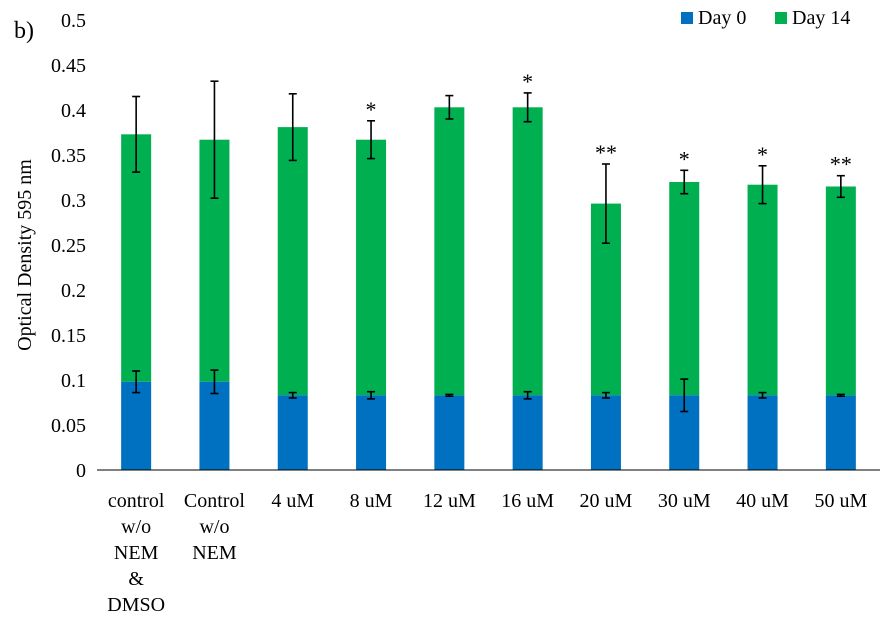 The height and width of the screenshot is (633, 890). Describe the element at coordinates (840, 501) in the screenshot. I see `x-category-label: 50 uM` at that location.